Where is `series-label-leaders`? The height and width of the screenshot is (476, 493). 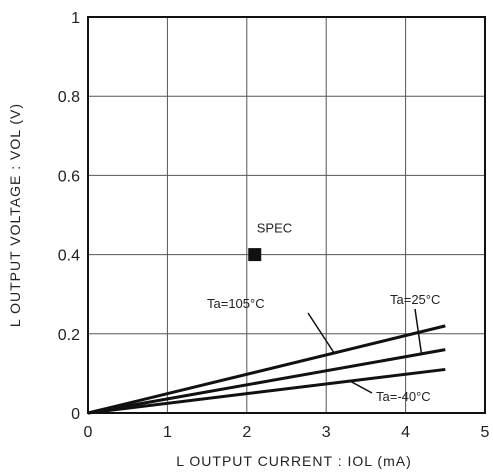
series-label-leaders is located at coordinates (365, 351).